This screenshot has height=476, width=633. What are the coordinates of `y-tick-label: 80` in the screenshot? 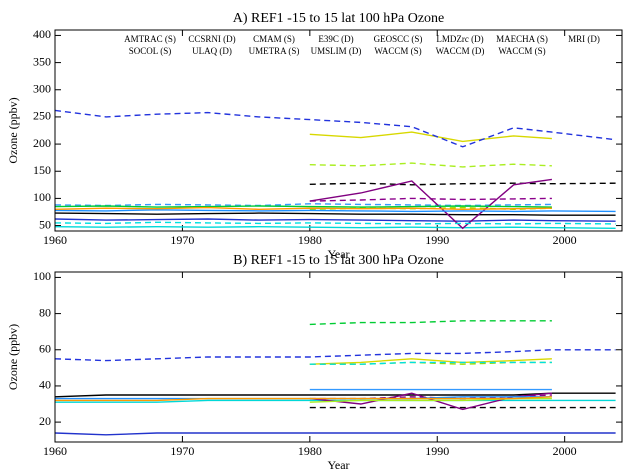 It's located at (45, 312).